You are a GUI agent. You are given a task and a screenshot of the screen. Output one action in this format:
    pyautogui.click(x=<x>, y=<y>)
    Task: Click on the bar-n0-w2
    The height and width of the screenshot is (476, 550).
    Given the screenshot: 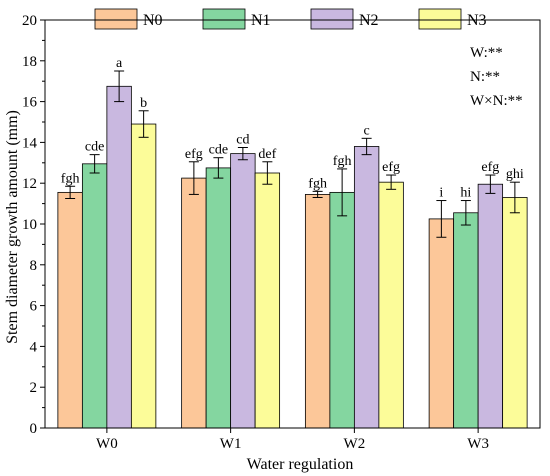 What is the action you would take?
    pyautogui.click(x=317, y=311)
    